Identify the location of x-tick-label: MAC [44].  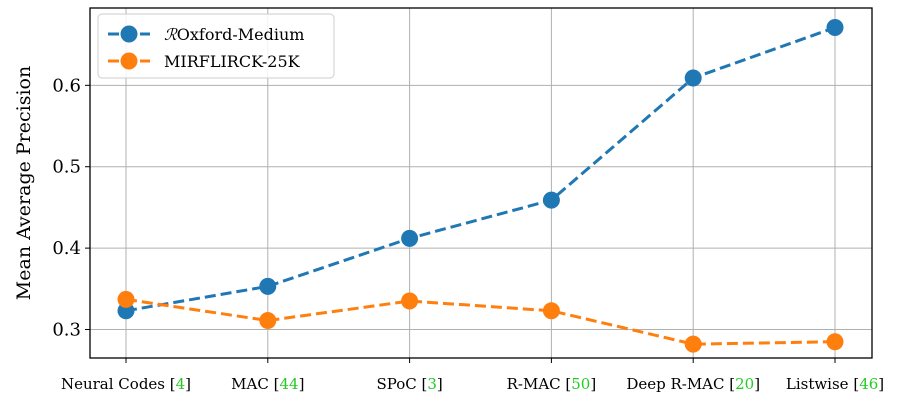
(267, 384).